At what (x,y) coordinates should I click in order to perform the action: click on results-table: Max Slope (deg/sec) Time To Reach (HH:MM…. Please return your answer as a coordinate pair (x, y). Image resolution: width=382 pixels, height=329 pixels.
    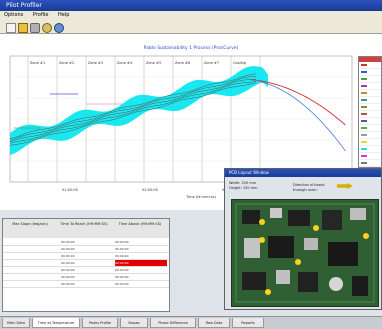
    Looking at the image, I should click on (86, 265).